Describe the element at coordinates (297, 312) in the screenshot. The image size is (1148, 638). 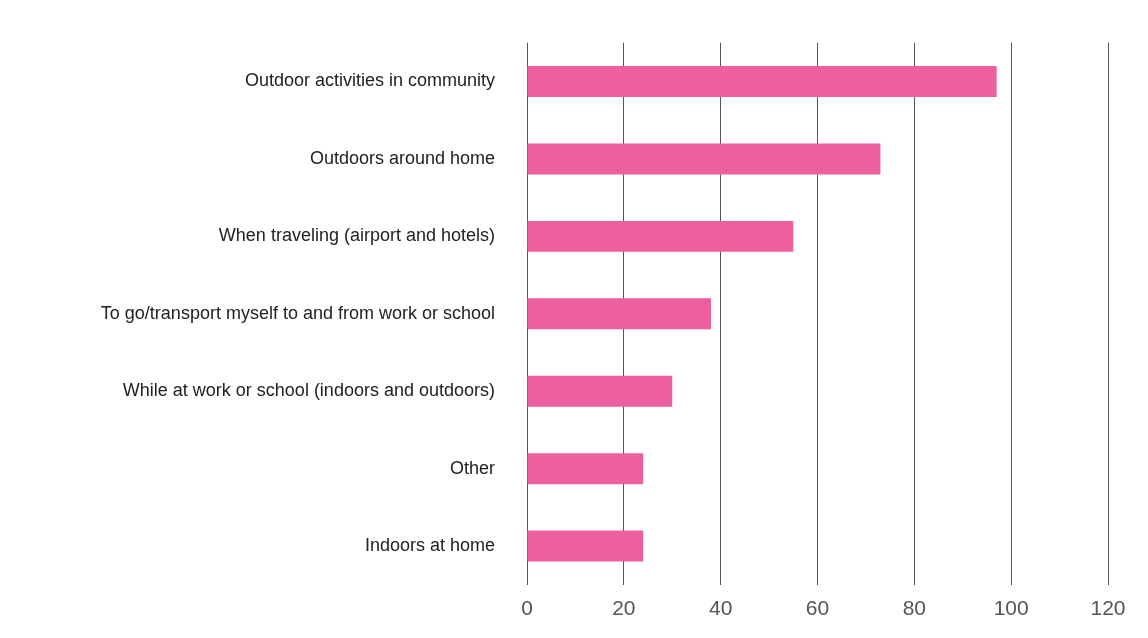
I see `y-tick-label: To go/transport myself to and from work or school` at that location.